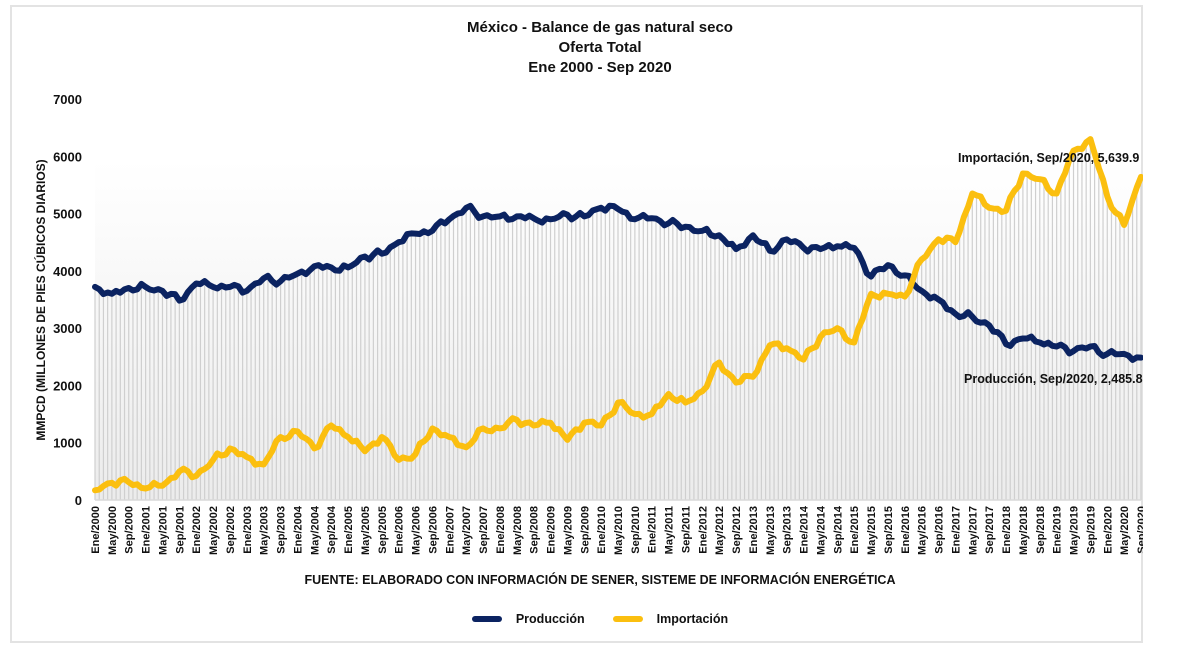  I want to click on x-tick-label: Ene/2002, so click(197, 530).